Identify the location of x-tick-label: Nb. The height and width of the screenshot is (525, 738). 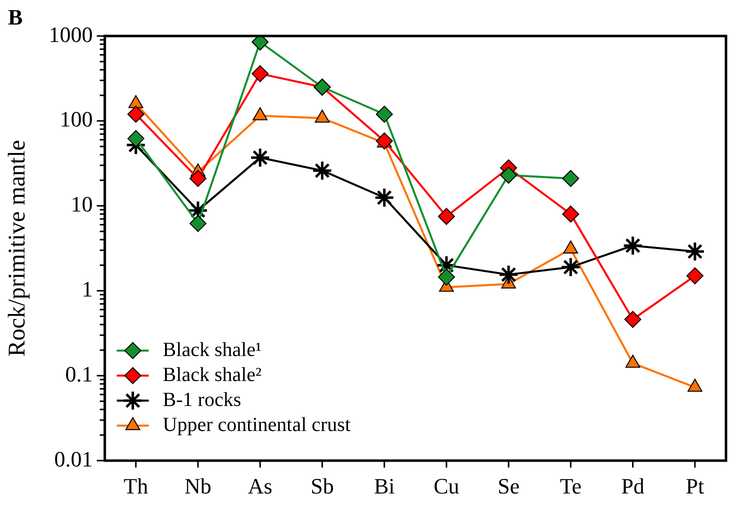
(198, 486).